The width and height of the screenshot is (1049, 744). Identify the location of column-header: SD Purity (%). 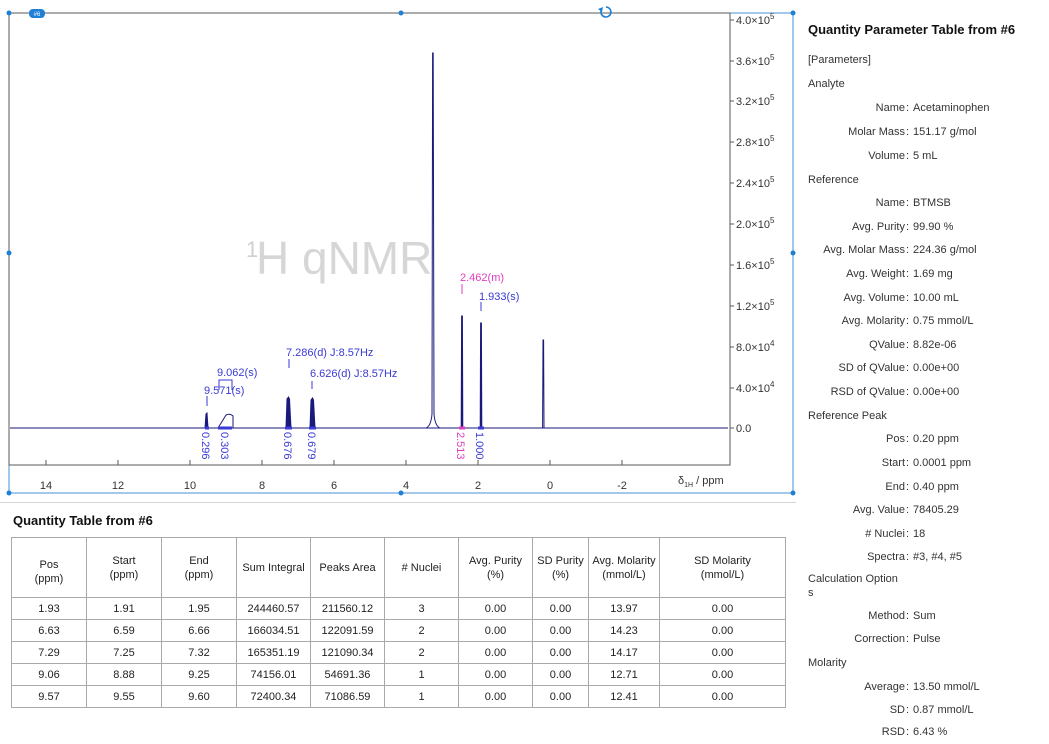
(560, 567).